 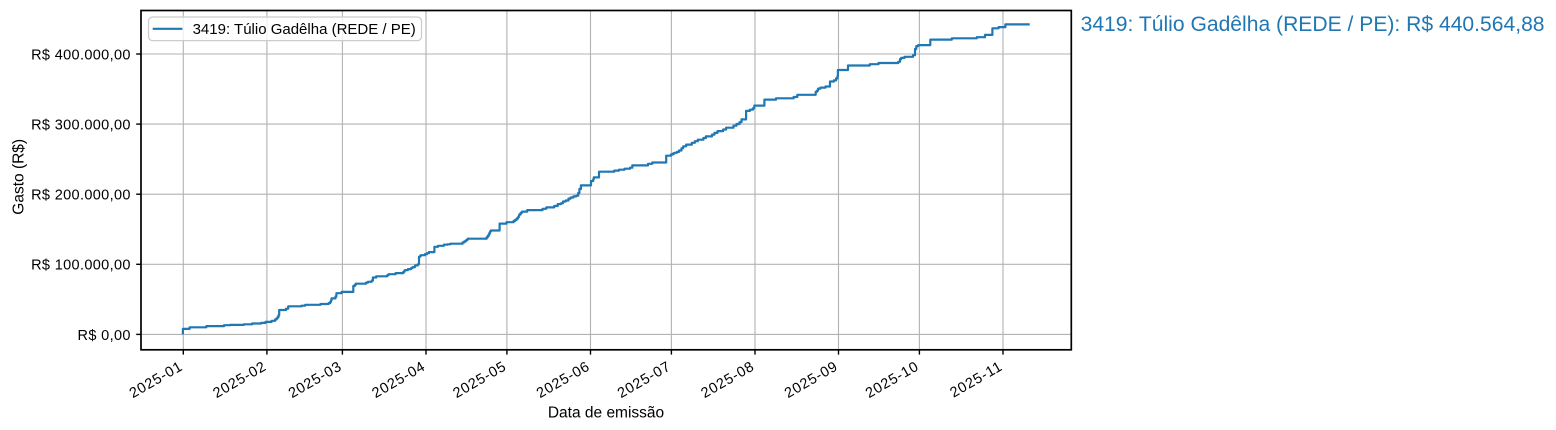 I want to click on svg-text:3419: Túlio Gadêlha (REDE / PE: 3419: Túlio Gadêlha (REDE / PE), so click(x=304, y=29).